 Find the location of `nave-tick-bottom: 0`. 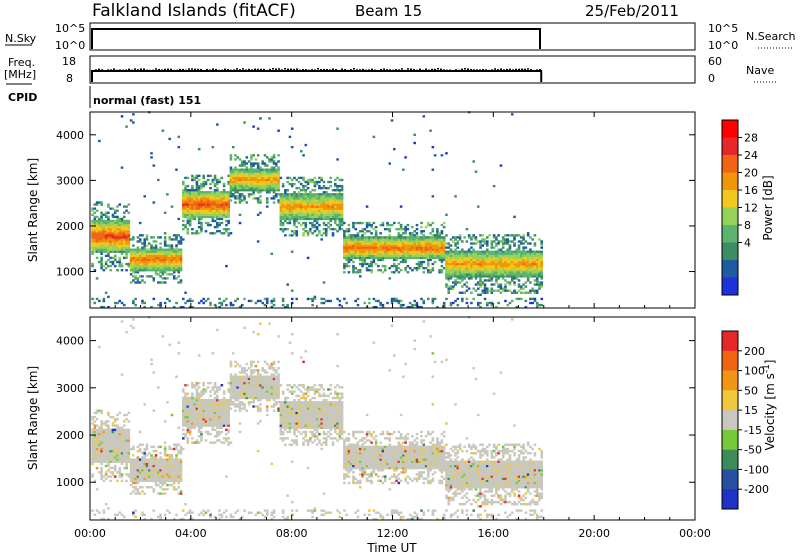

nave-tick-bottom: 0 is located at coordinates (711, 78).